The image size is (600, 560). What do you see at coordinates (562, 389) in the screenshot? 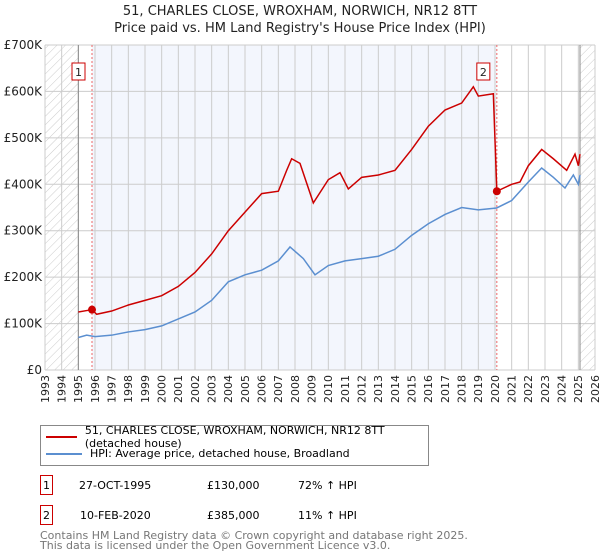
I see `x-tick-label: 2024` at bounding box center [562, 389].